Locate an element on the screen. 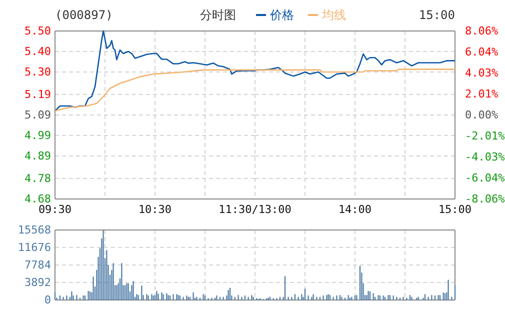 The image size is (505, 330). text: 4.03% is located at coordinates (481, 73).